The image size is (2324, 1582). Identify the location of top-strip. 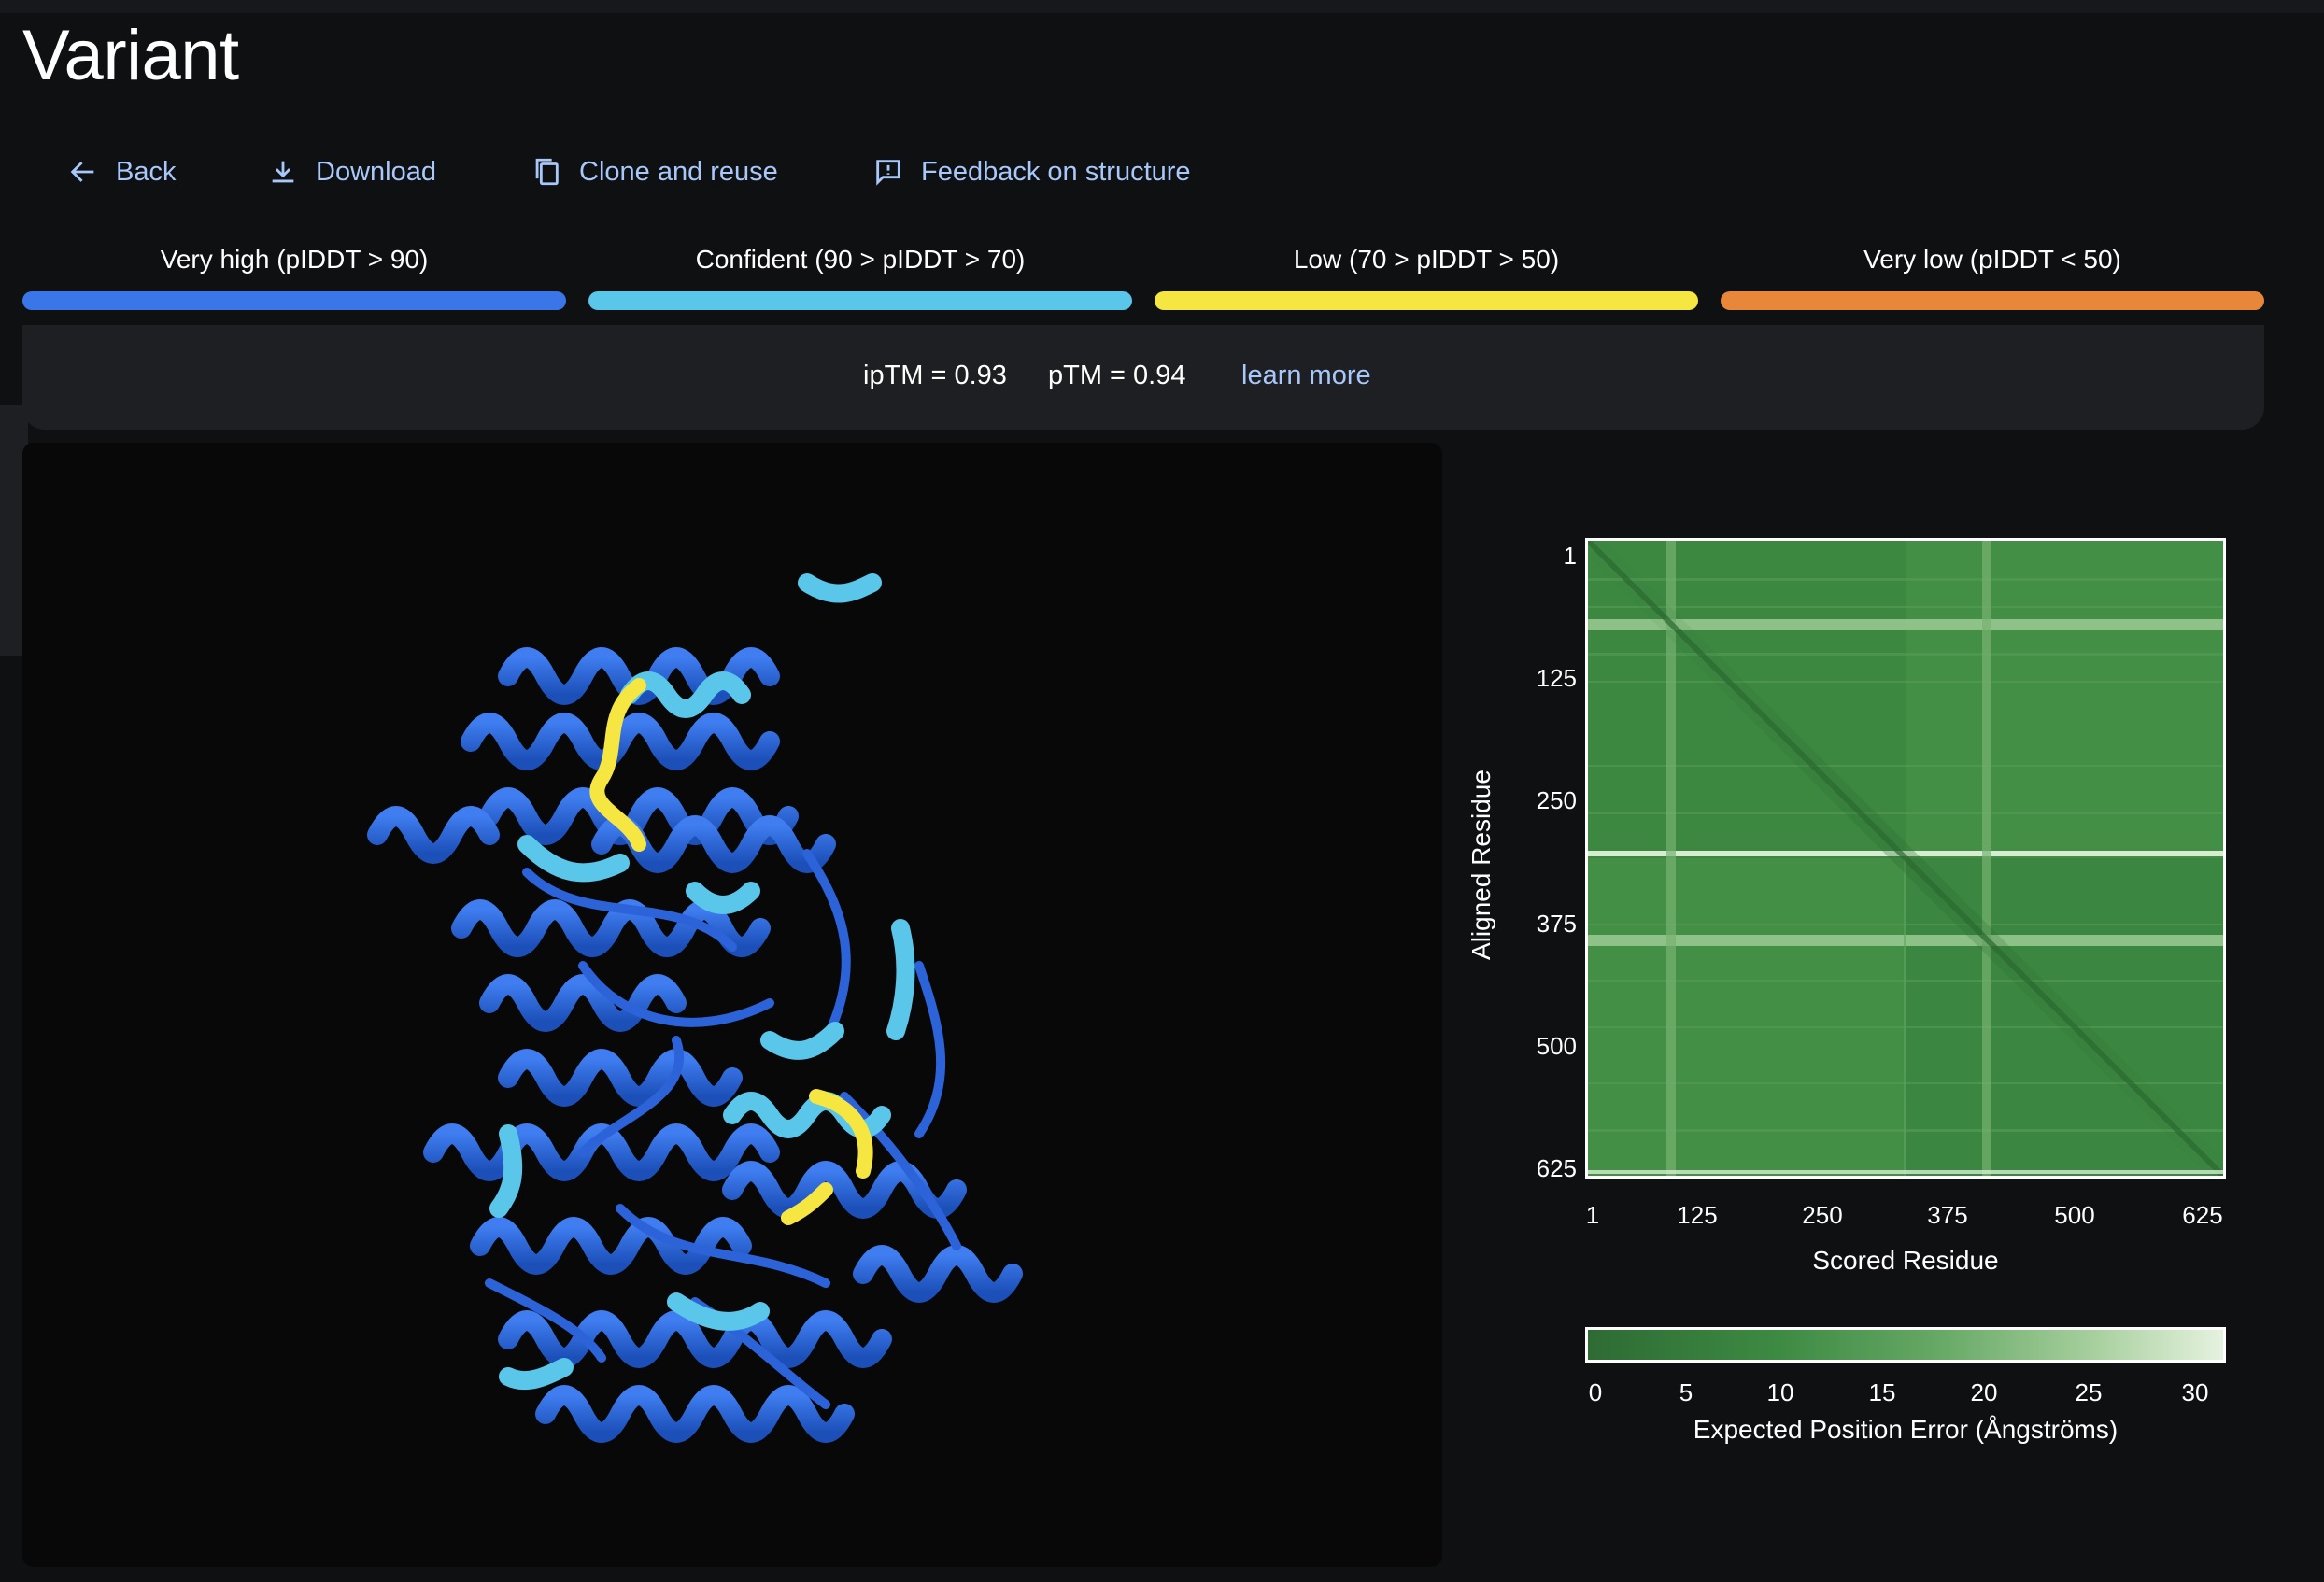
(1162, 7).